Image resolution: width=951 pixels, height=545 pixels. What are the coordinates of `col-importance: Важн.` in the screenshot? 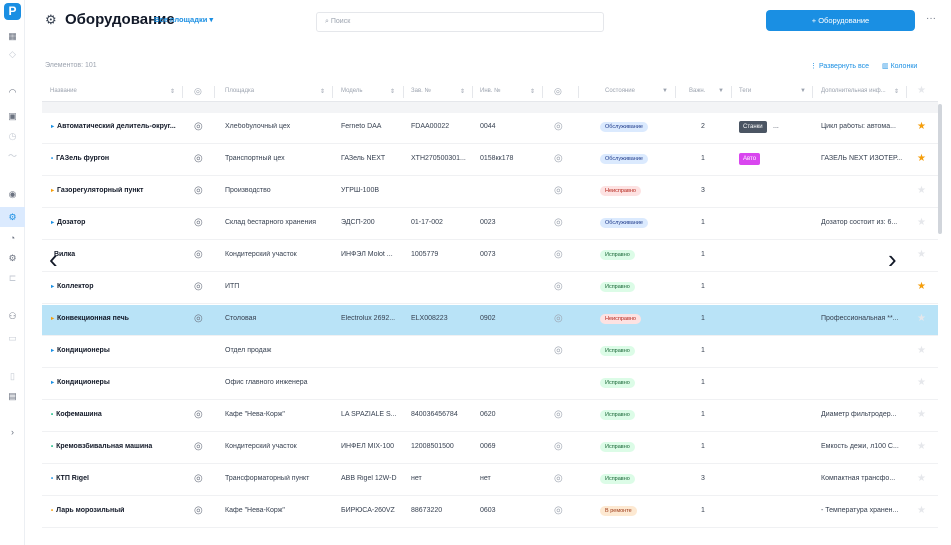 It's located at (697, 91).